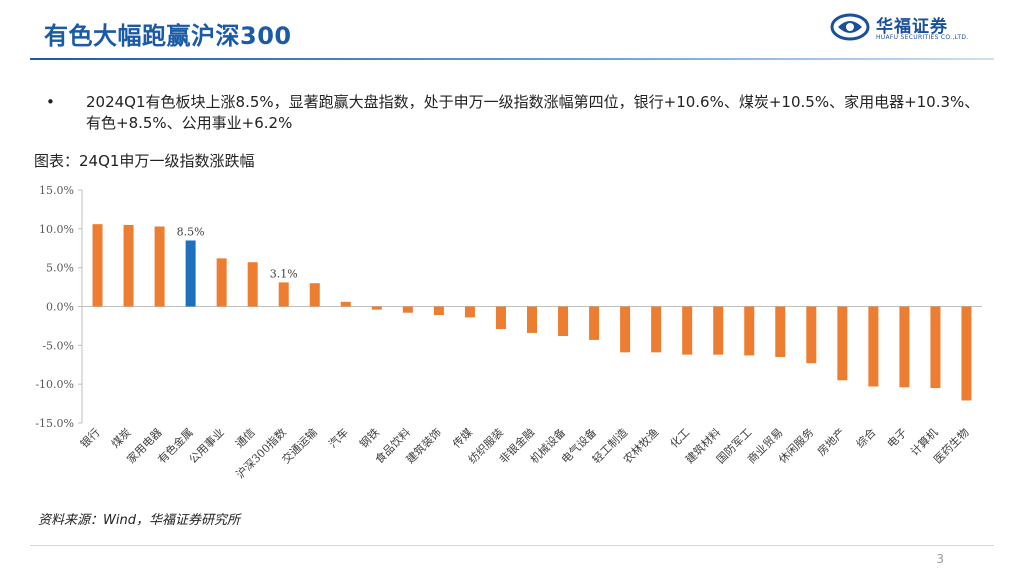 This screenshot has width=1024, height=576. What do you see at coordinates (865, 437) in the screenshot?
I see `category-label: 综合` at bounding box center [865, 437].